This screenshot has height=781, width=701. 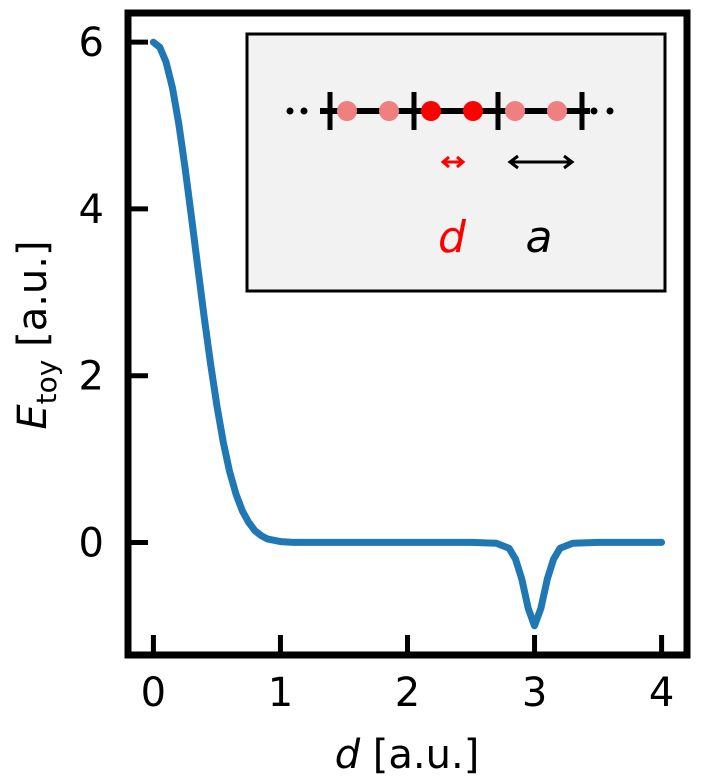 I want to click on x-tick-label: 1, so click(x=280, y=693).